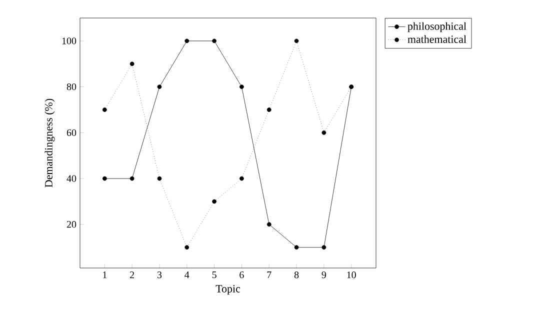  I want to click on x-tick-label: 5, so click(214, 275).